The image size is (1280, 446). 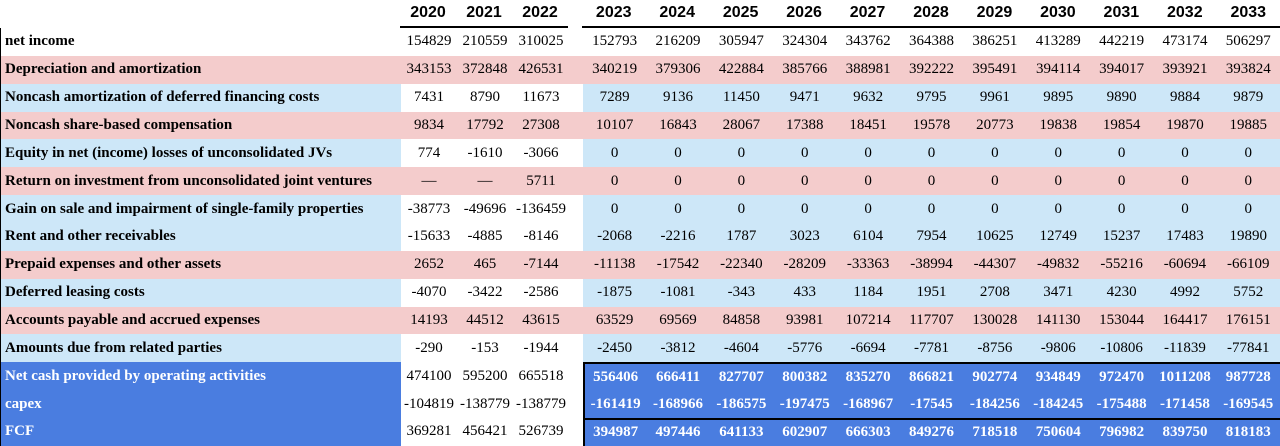 What do you see at coordinates (201, 237) in the screenshot?
I see `row-label-cell: Rent and other receivables` at bounding box center [201, 237].